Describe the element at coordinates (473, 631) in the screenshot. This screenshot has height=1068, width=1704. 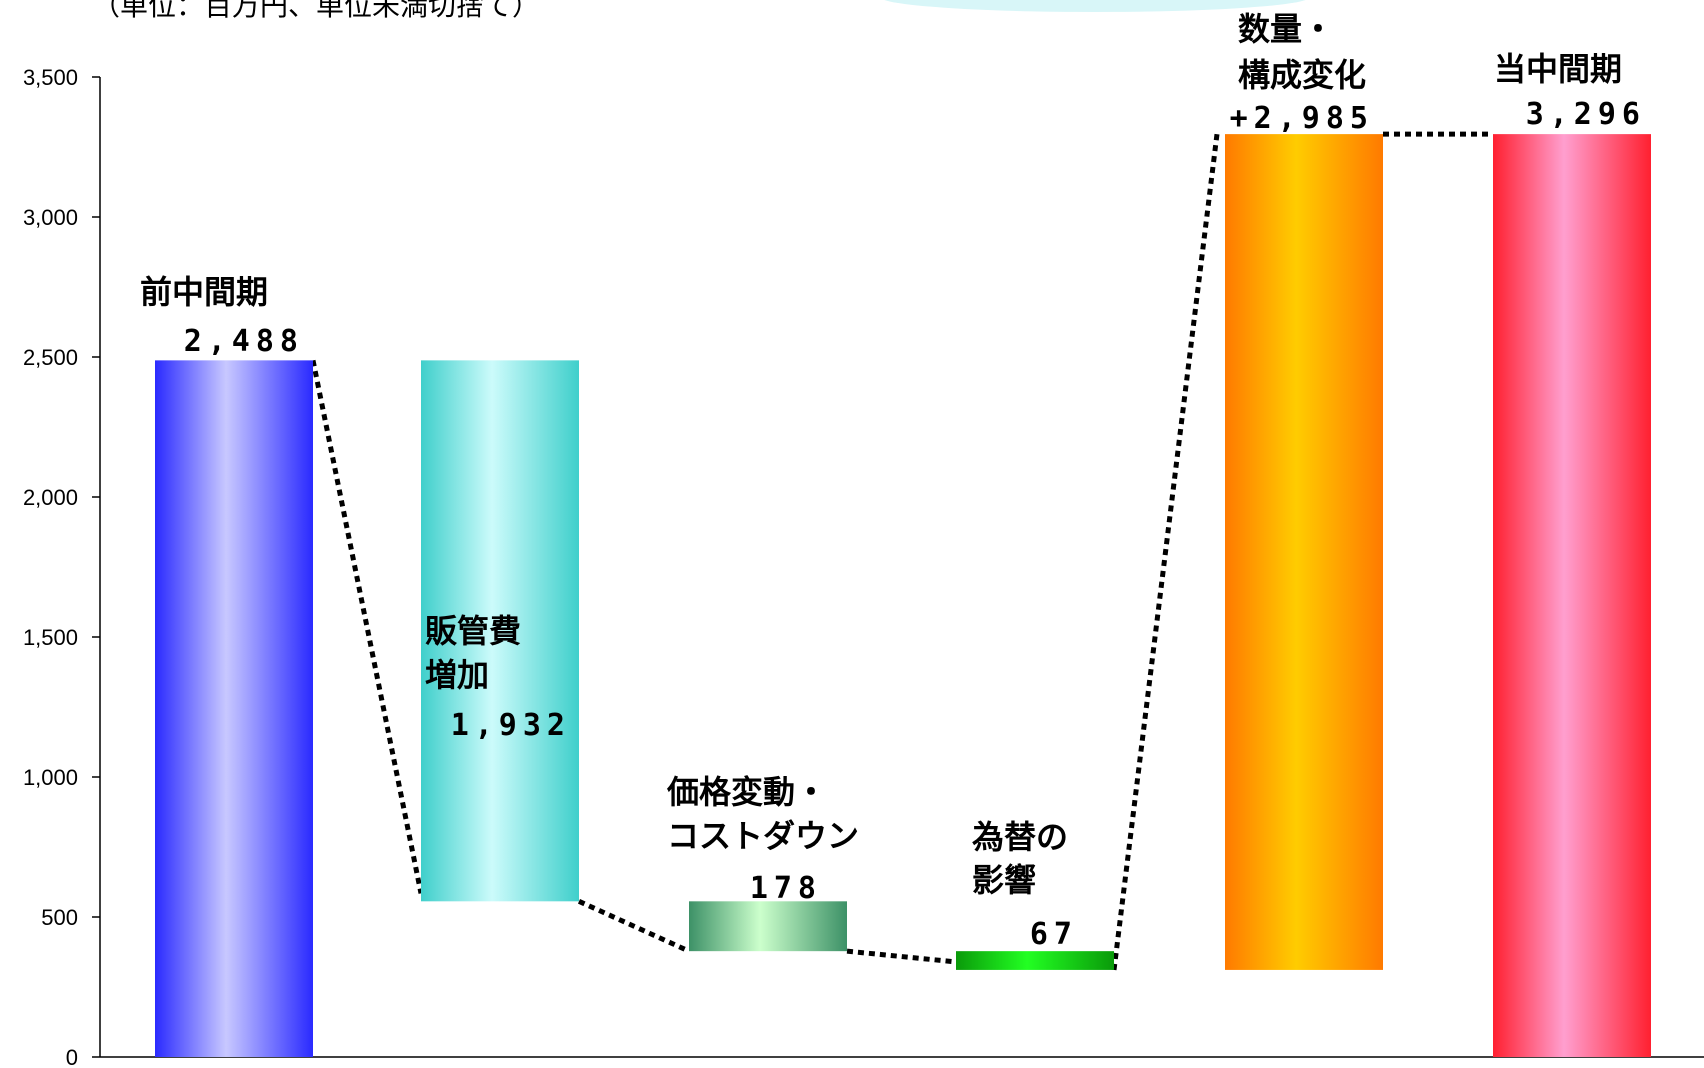
I see `category-label: 販管費` at that location.